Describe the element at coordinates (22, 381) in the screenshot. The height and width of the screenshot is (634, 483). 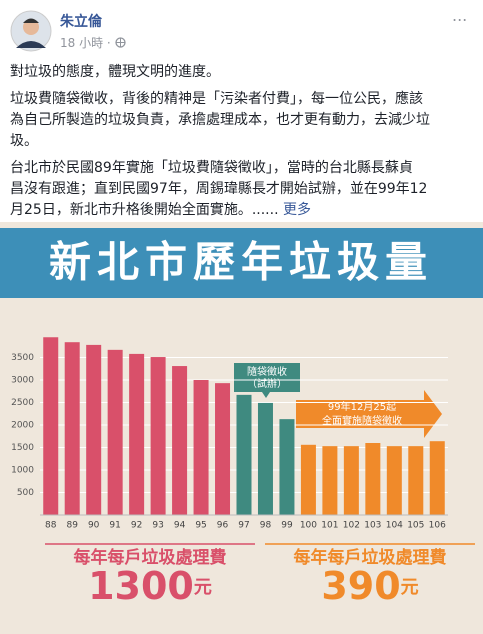
I see `y-tick-label: 3000` at that location.